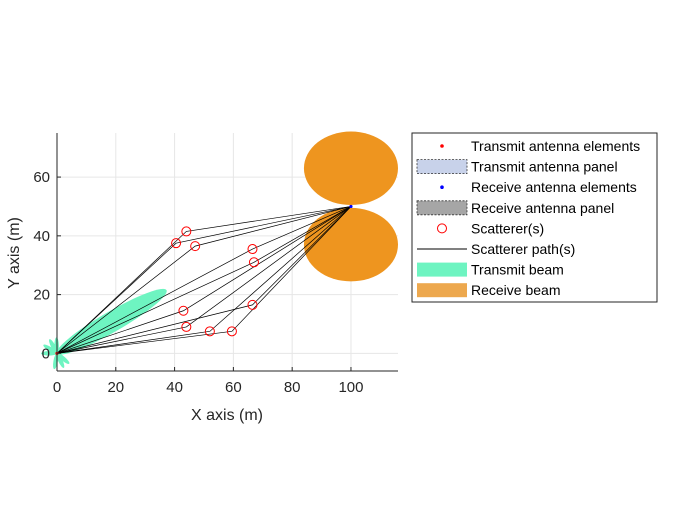 The height and width of the screenshot is (525, 700). Describe the element at coordinates (41, 177) in the screenshot. I see `y-tick-label: 60` at that location.